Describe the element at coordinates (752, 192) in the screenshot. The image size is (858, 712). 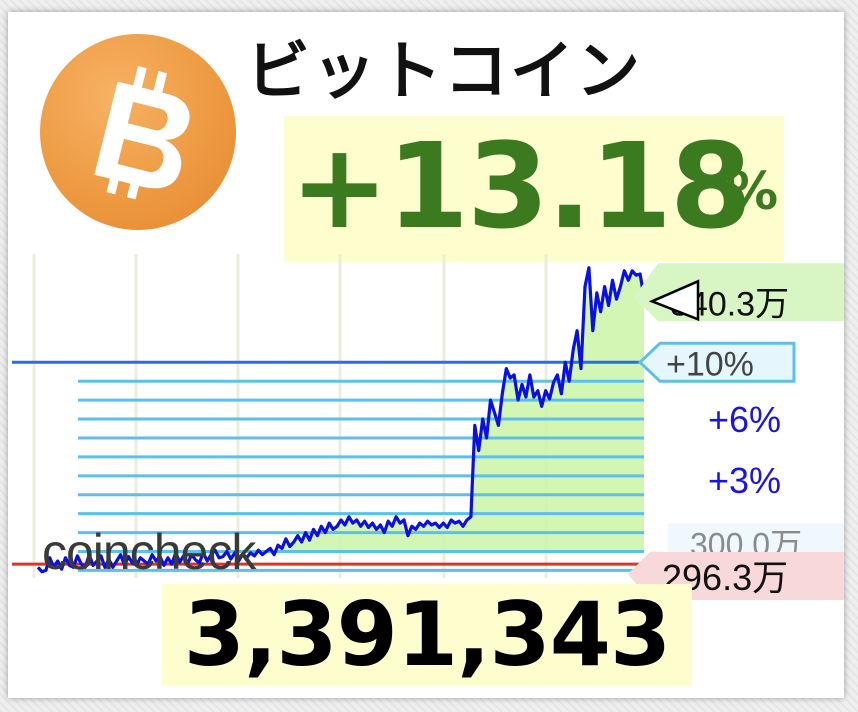
I see `change-percent-unit: %` at that location.